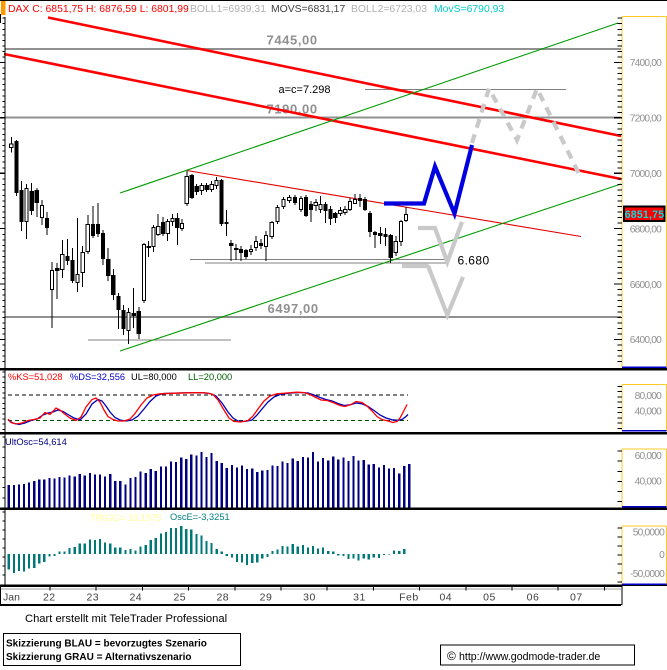  What do you see at coordinates (648, 396) in the screenshot?
I see `svg-text: 80,000` at bounding box center [648, 396].